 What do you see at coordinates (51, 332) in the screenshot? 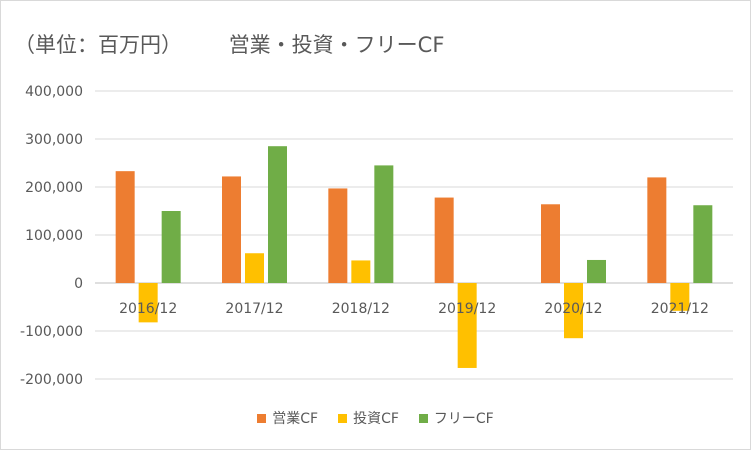
I see `y-tick-label: -100,000` at bounding box center [51, 332].